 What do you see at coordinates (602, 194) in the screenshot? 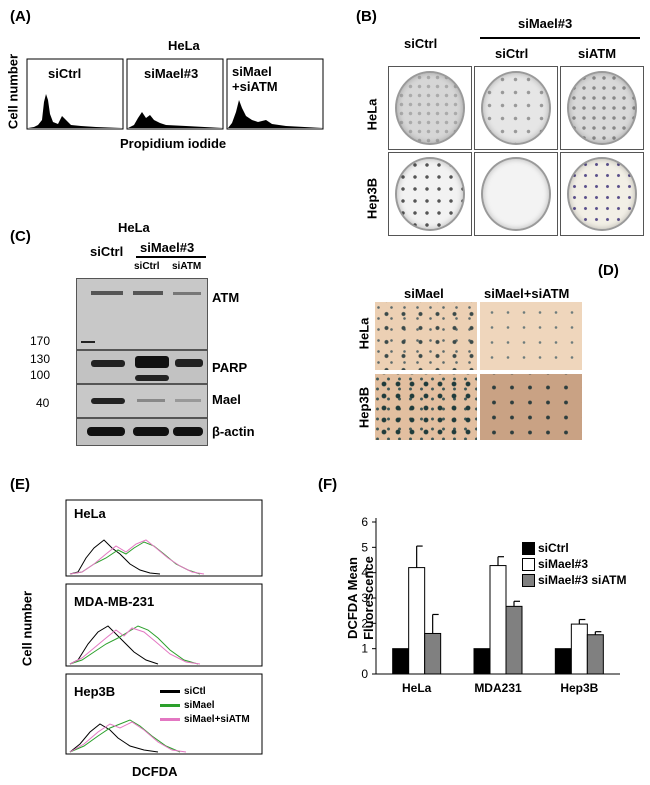
I see `colony-dish-hep3b-simael-siatm` at bounding box center [602, 194].